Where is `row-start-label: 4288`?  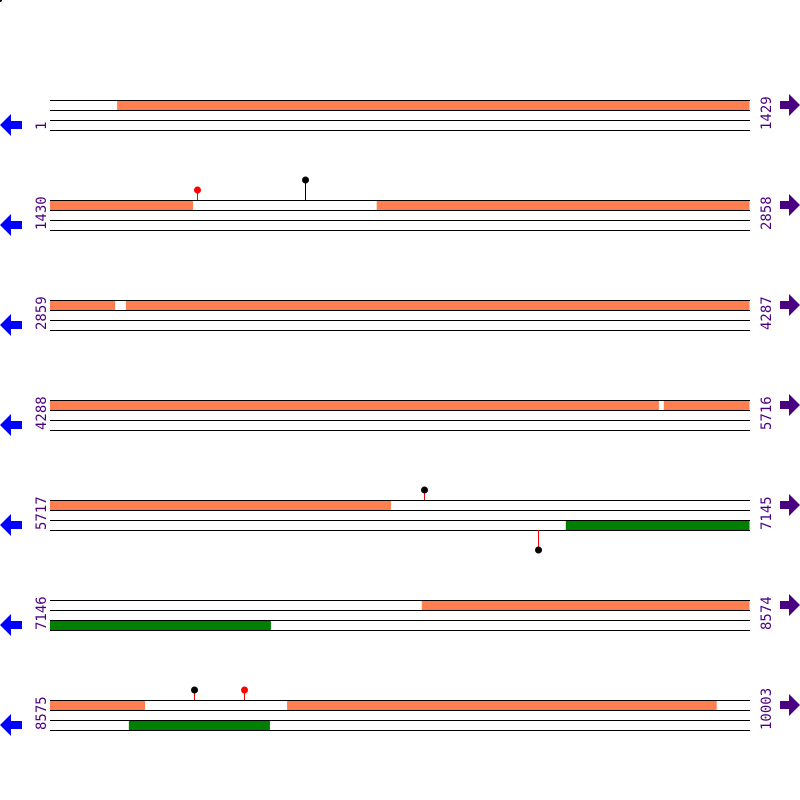
row-start-label: 4288 is located at coordinates (42, 413).